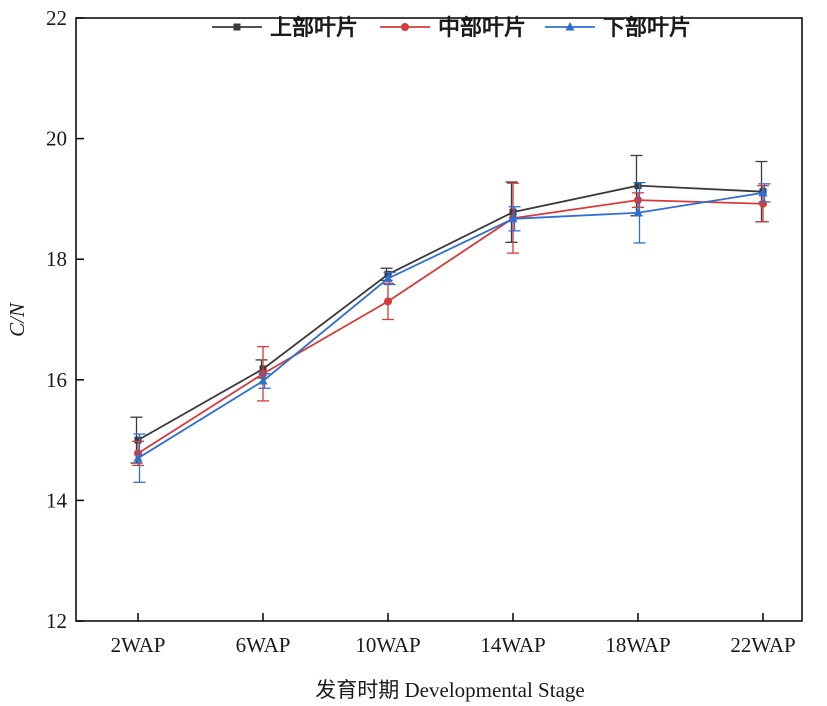 Image resolution: width=827 pixels, height=706 pixels. I want to click on y-axis-ticks: 12 14 16 18 20 22, so click(65, 319).